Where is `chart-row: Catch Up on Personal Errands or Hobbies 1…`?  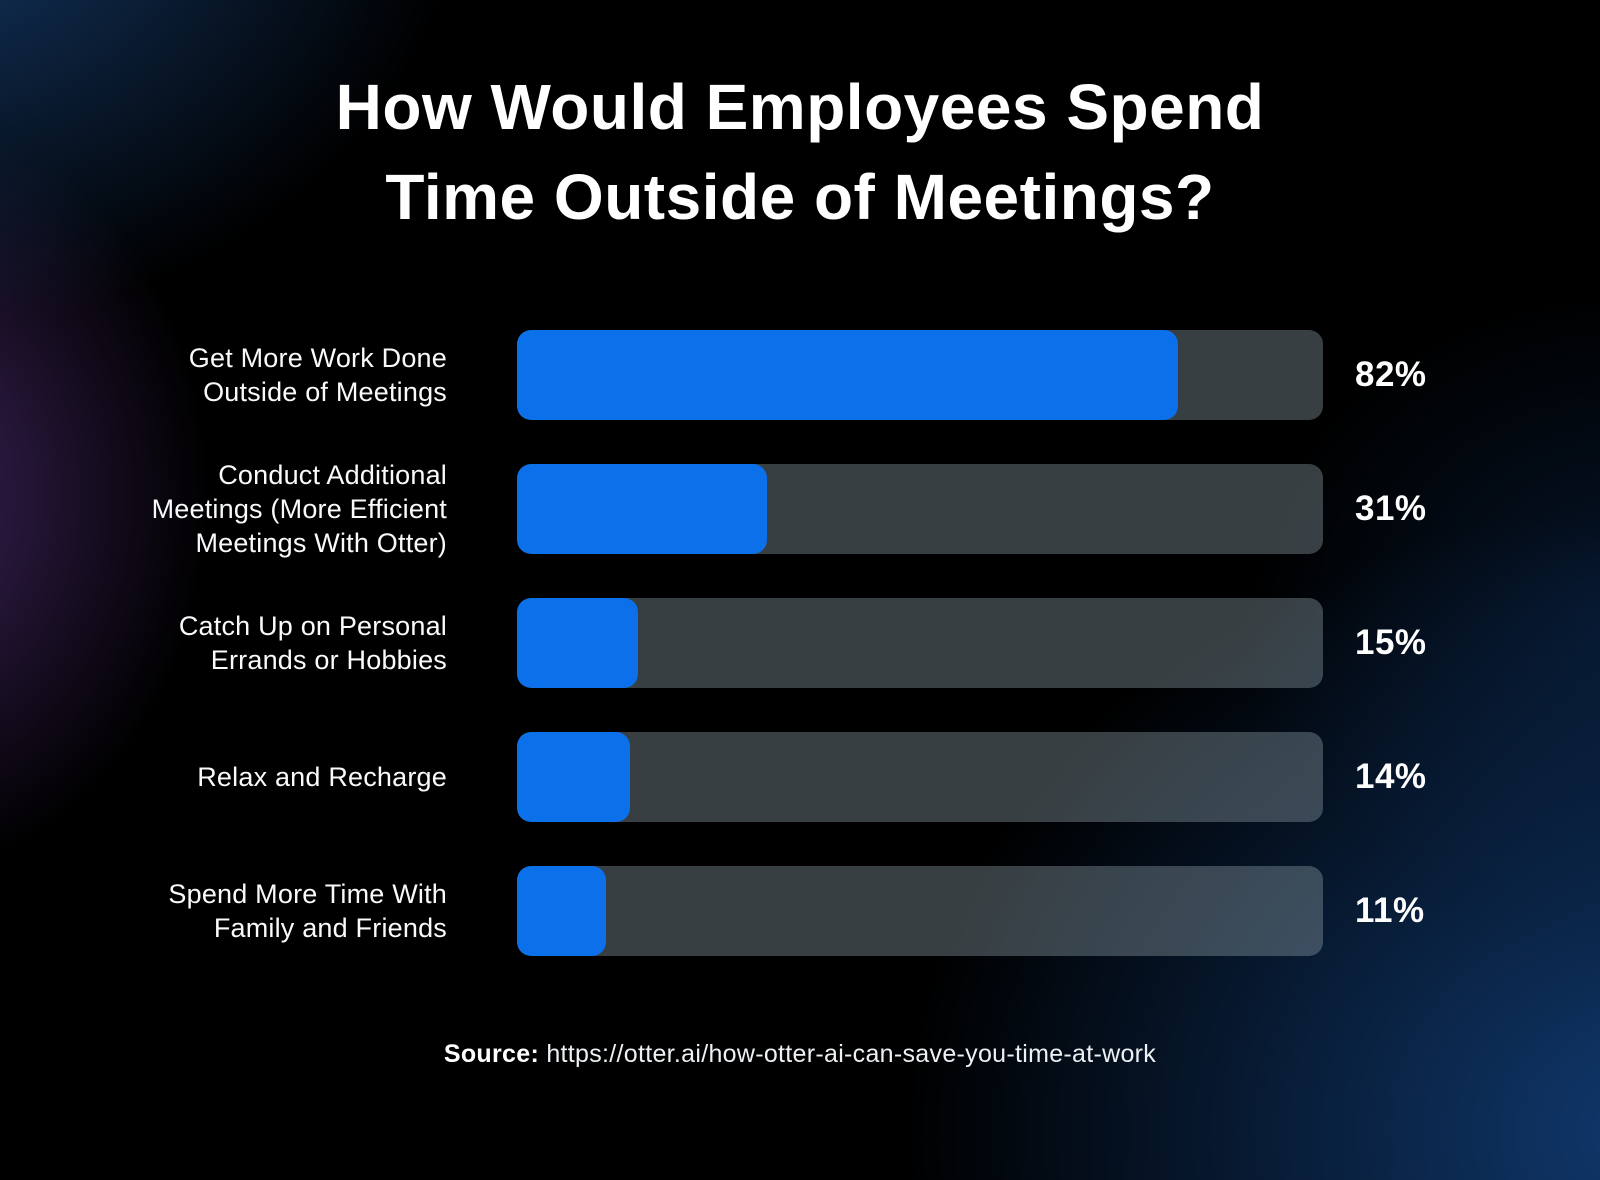
chart-row: Catch Up on Personal Errands or Hobbies 1… is located at coordinates (800, 643).